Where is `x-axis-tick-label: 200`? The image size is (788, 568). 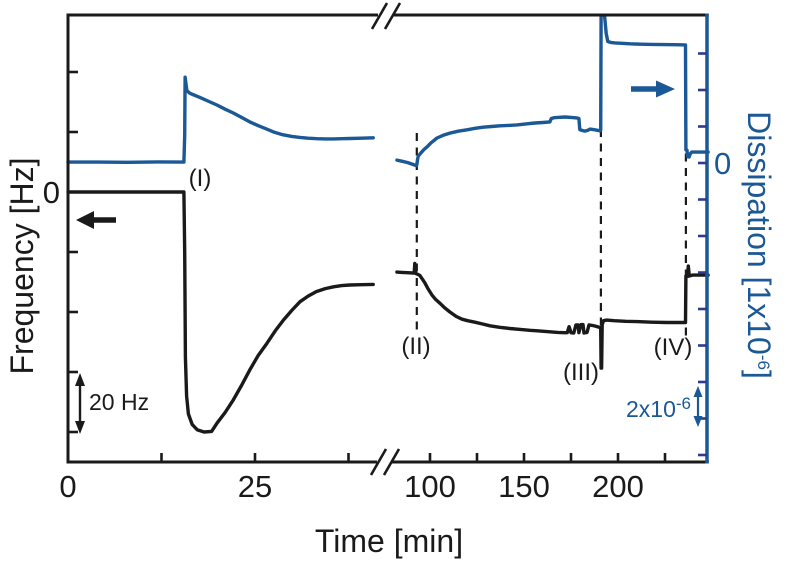
x-axis-tick-label: 200 is located at coordinates (618, 486).